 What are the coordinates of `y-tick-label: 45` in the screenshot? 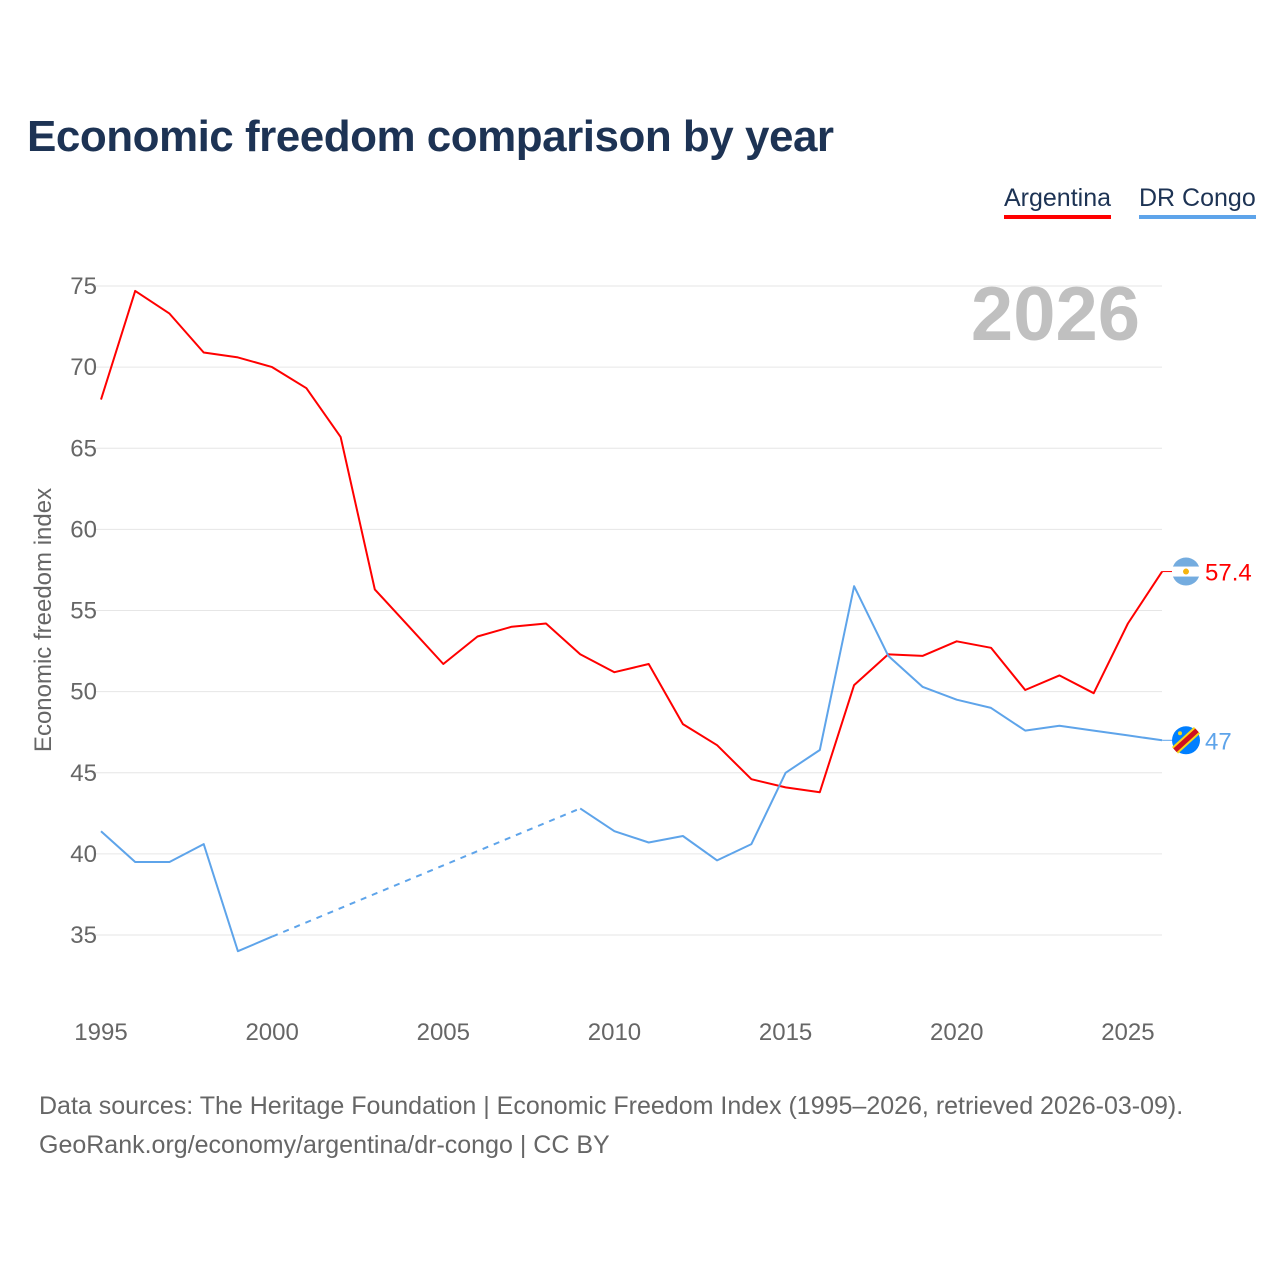 It's located at (83, 773).